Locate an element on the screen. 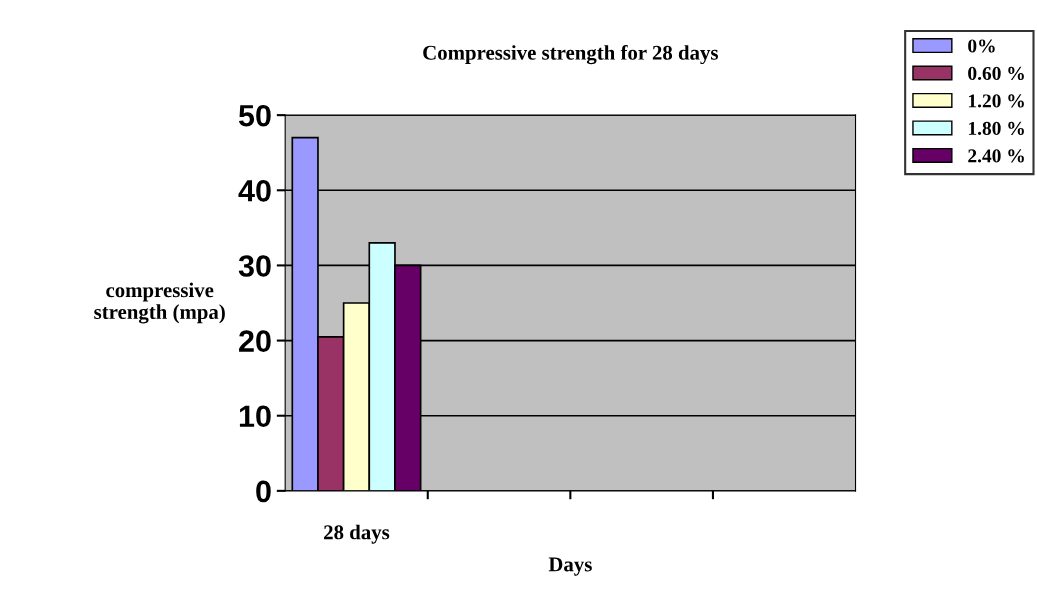 The height and width of the screenshot is (606, 1037). legend-label: 0.60 % is located at coordinates (996, 73).